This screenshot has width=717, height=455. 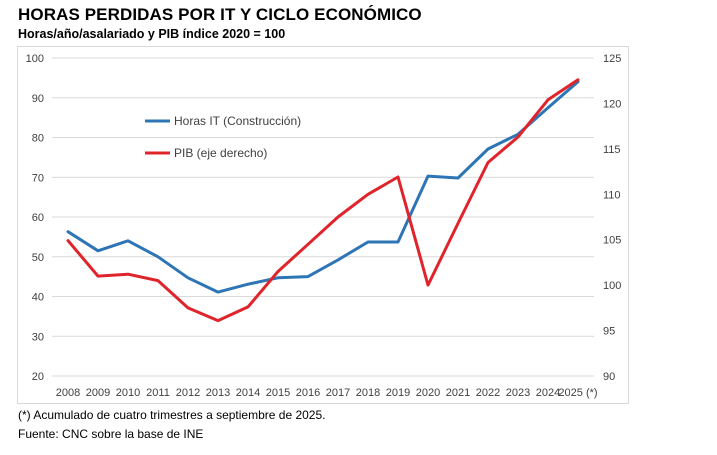 What do you see at coordinates (220, 14) in the screenshot?
I see `chart-title: HORAS PERDIDAS POR IT Y CICLO ECONÓMICO` at bounding box center [220, 14].